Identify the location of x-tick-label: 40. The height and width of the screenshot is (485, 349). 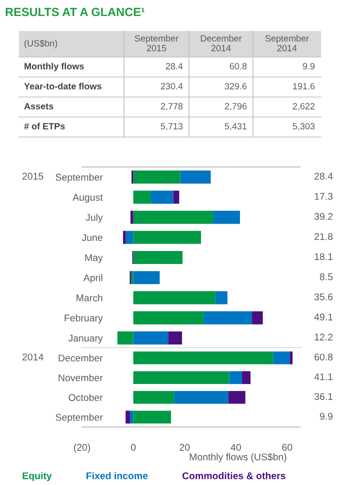
(235, 447).